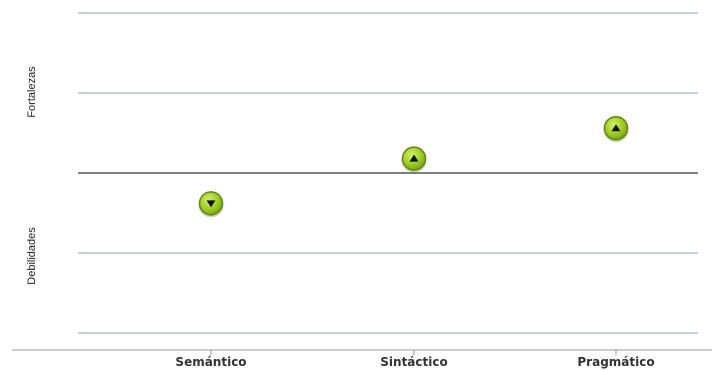 The width and height of the screenshot is (715, 370). Describe the element at coordinates (413, 352) in the screenshot. I see `x-ticks` at that location.